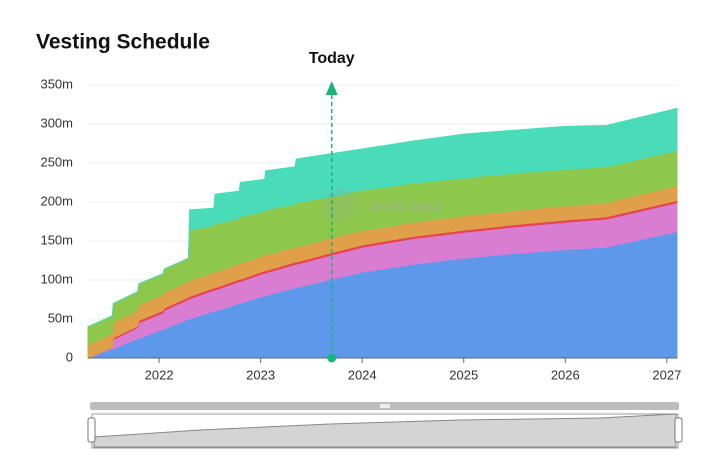  I want to click on slider-grip, so click(385, 406).